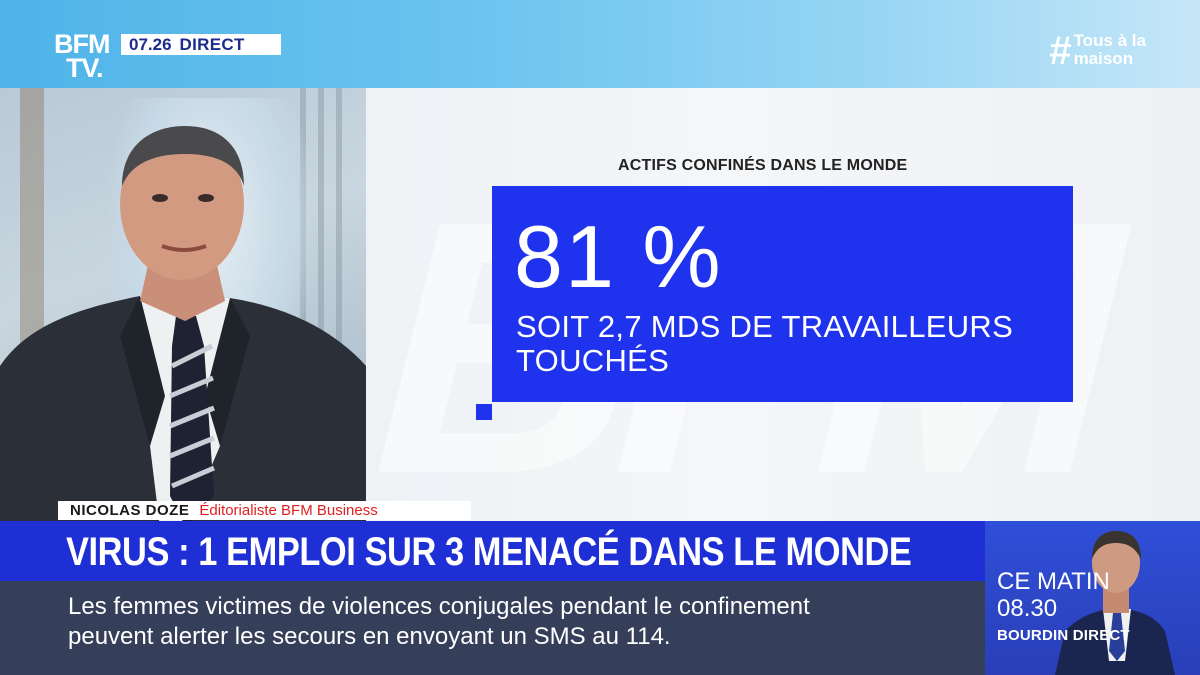 The width and height of the screenshot is (1200, 675). What do you see at coordinates (212, 44) in the screenshot?
I see `live-label: DIRECT` at bounding box center [212, 44].